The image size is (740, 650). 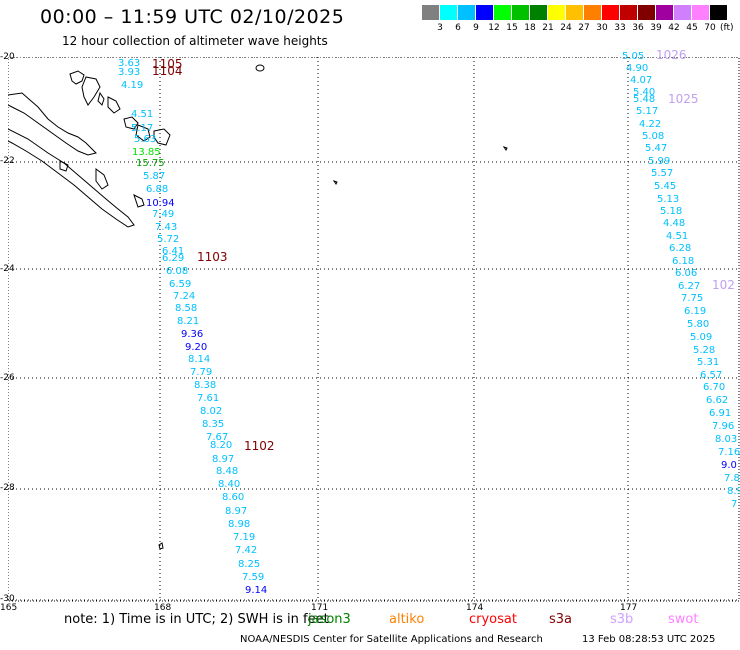 What do you see at coordinates (710, 28) in the screenshot?
I see `scale-label: 70` at bounding box center [710, 28].